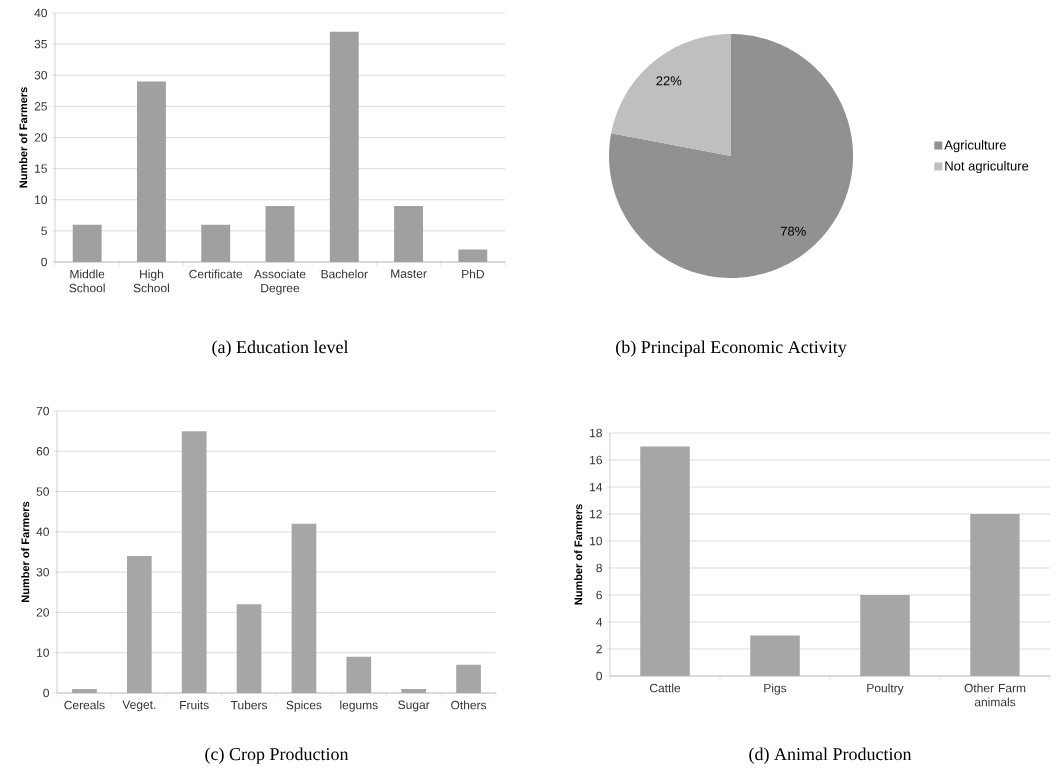 The width and height of the screenshot is (1059, 781). I want to click on text: (c) Crop Production, so click(277, 755).